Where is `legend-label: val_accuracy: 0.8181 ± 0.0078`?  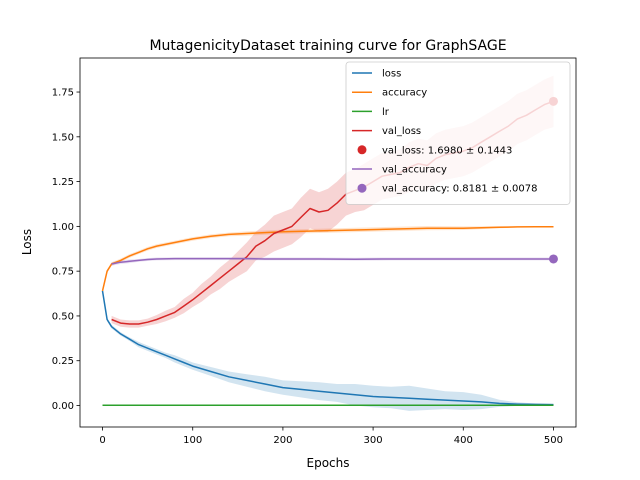
legend-label: val_accuracy: 0.8181 ± 0.0078 is located at coordinates (459, 189).